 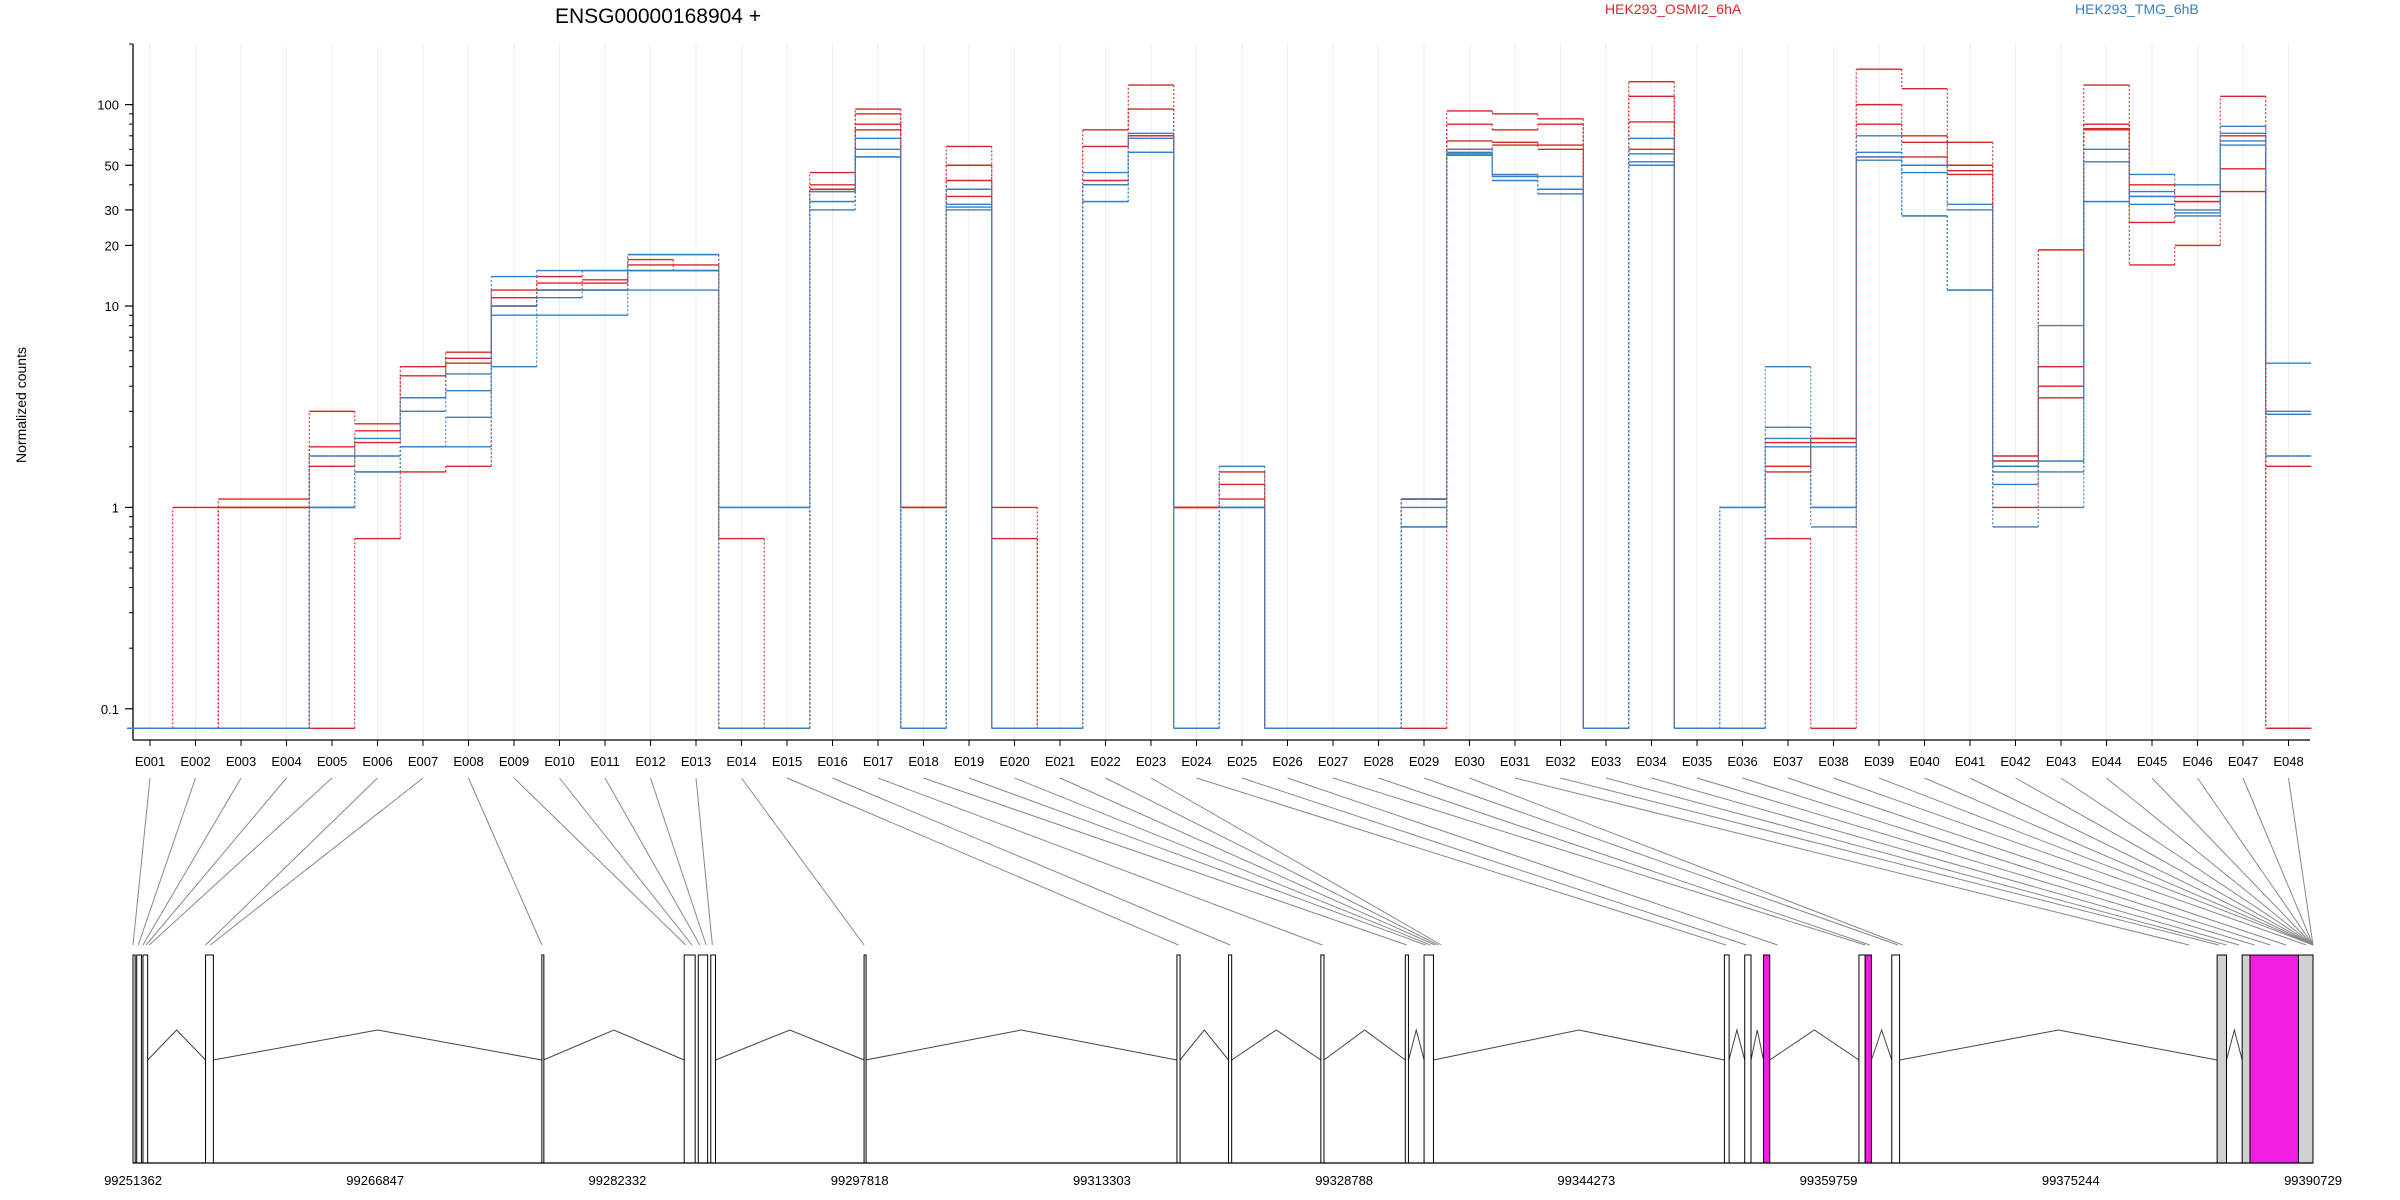 I want to click on y-axis-label: Normalized counts, so click(x=21, y=405).